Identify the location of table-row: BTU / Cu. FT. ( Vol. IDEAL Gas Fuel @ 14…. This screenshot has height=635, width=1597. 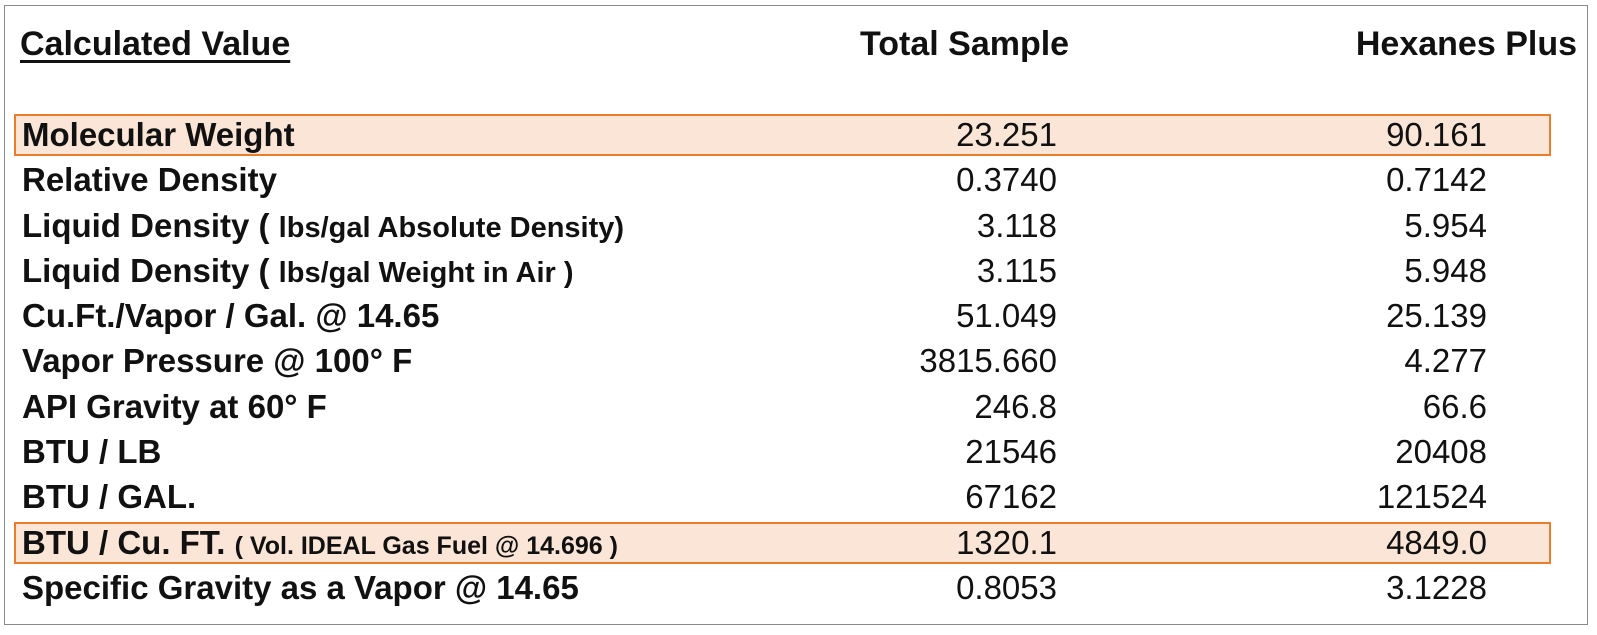
(782, 543).